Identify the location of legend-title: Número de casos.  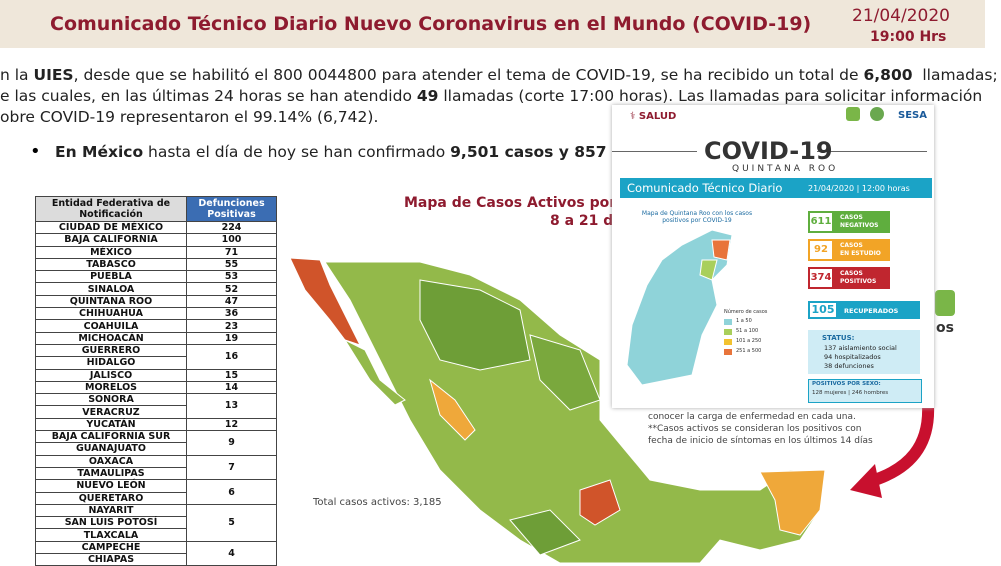
(746, 312).